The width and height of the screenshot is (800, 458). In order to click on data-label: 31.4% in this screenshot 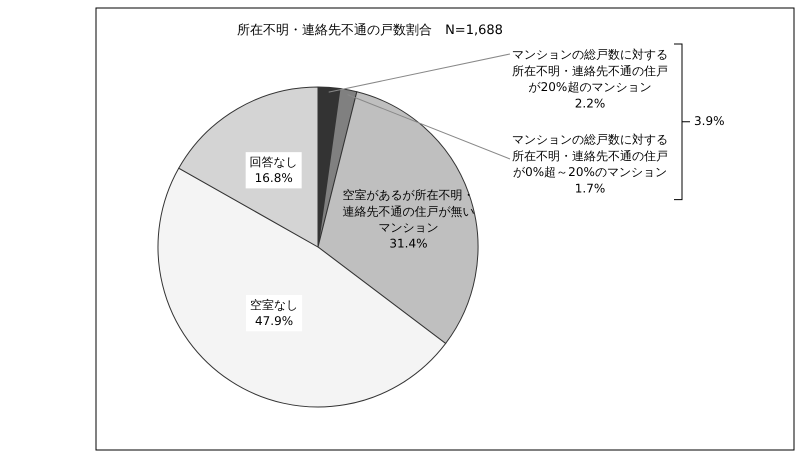, I will do `click(408, 243)`.